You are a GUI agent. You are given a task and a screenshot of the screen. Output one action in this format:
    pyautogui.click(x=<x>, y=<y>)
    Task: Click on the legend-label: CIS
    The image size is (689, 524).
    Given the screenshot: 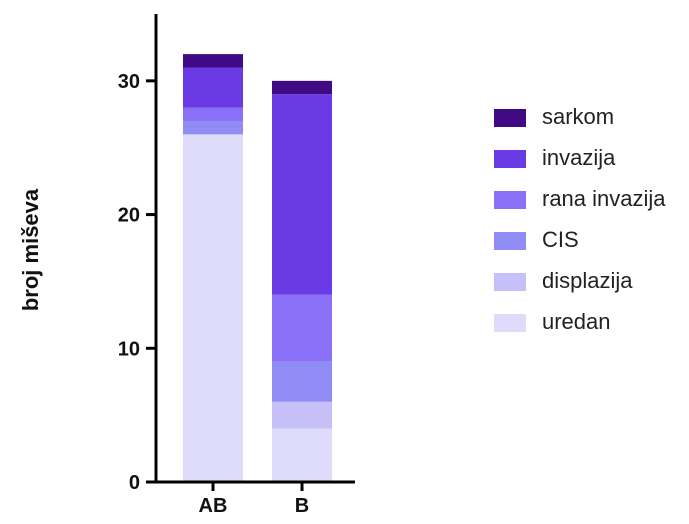 What is the action you would take?
    pyautogui.click(x=560, y=239)
    